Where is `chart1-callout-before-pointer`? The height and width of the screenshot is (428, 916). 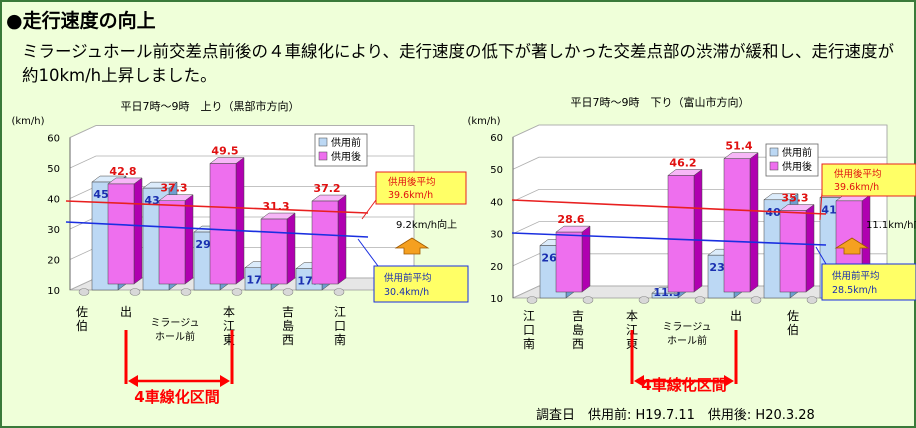 chart1-callout-before-pointer is located at coordinates (368, 252).